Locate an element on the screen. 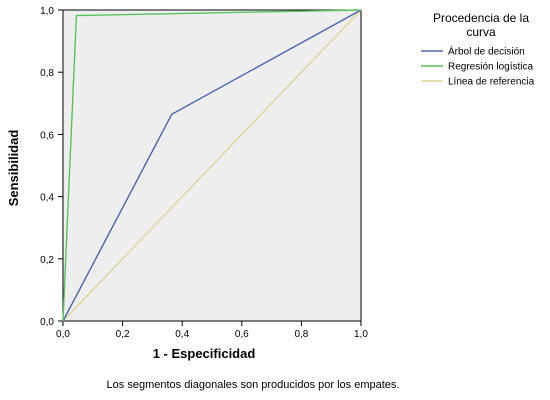  y-tick-label: 0,4 is located at coordinates (47, 198).